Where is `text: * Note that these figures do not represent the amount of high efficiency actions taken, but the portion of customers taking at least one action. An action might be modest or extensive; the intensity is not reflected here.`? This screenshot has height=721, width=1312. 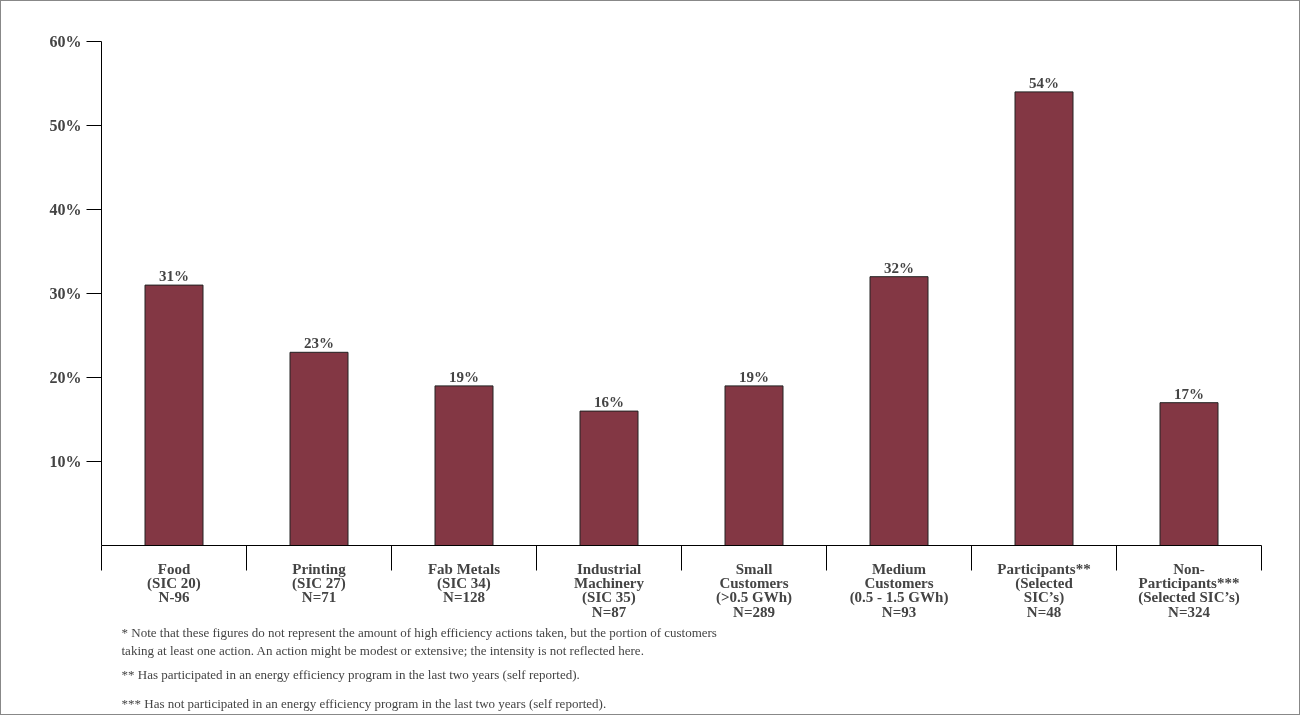 text: * Note that these figures do not represent the amount of high efficiency actions taken, but the portion of customers taking at least one action. An action might be modest or extensive; the intensity is not reflected here. is located at coordinates (419, 641).